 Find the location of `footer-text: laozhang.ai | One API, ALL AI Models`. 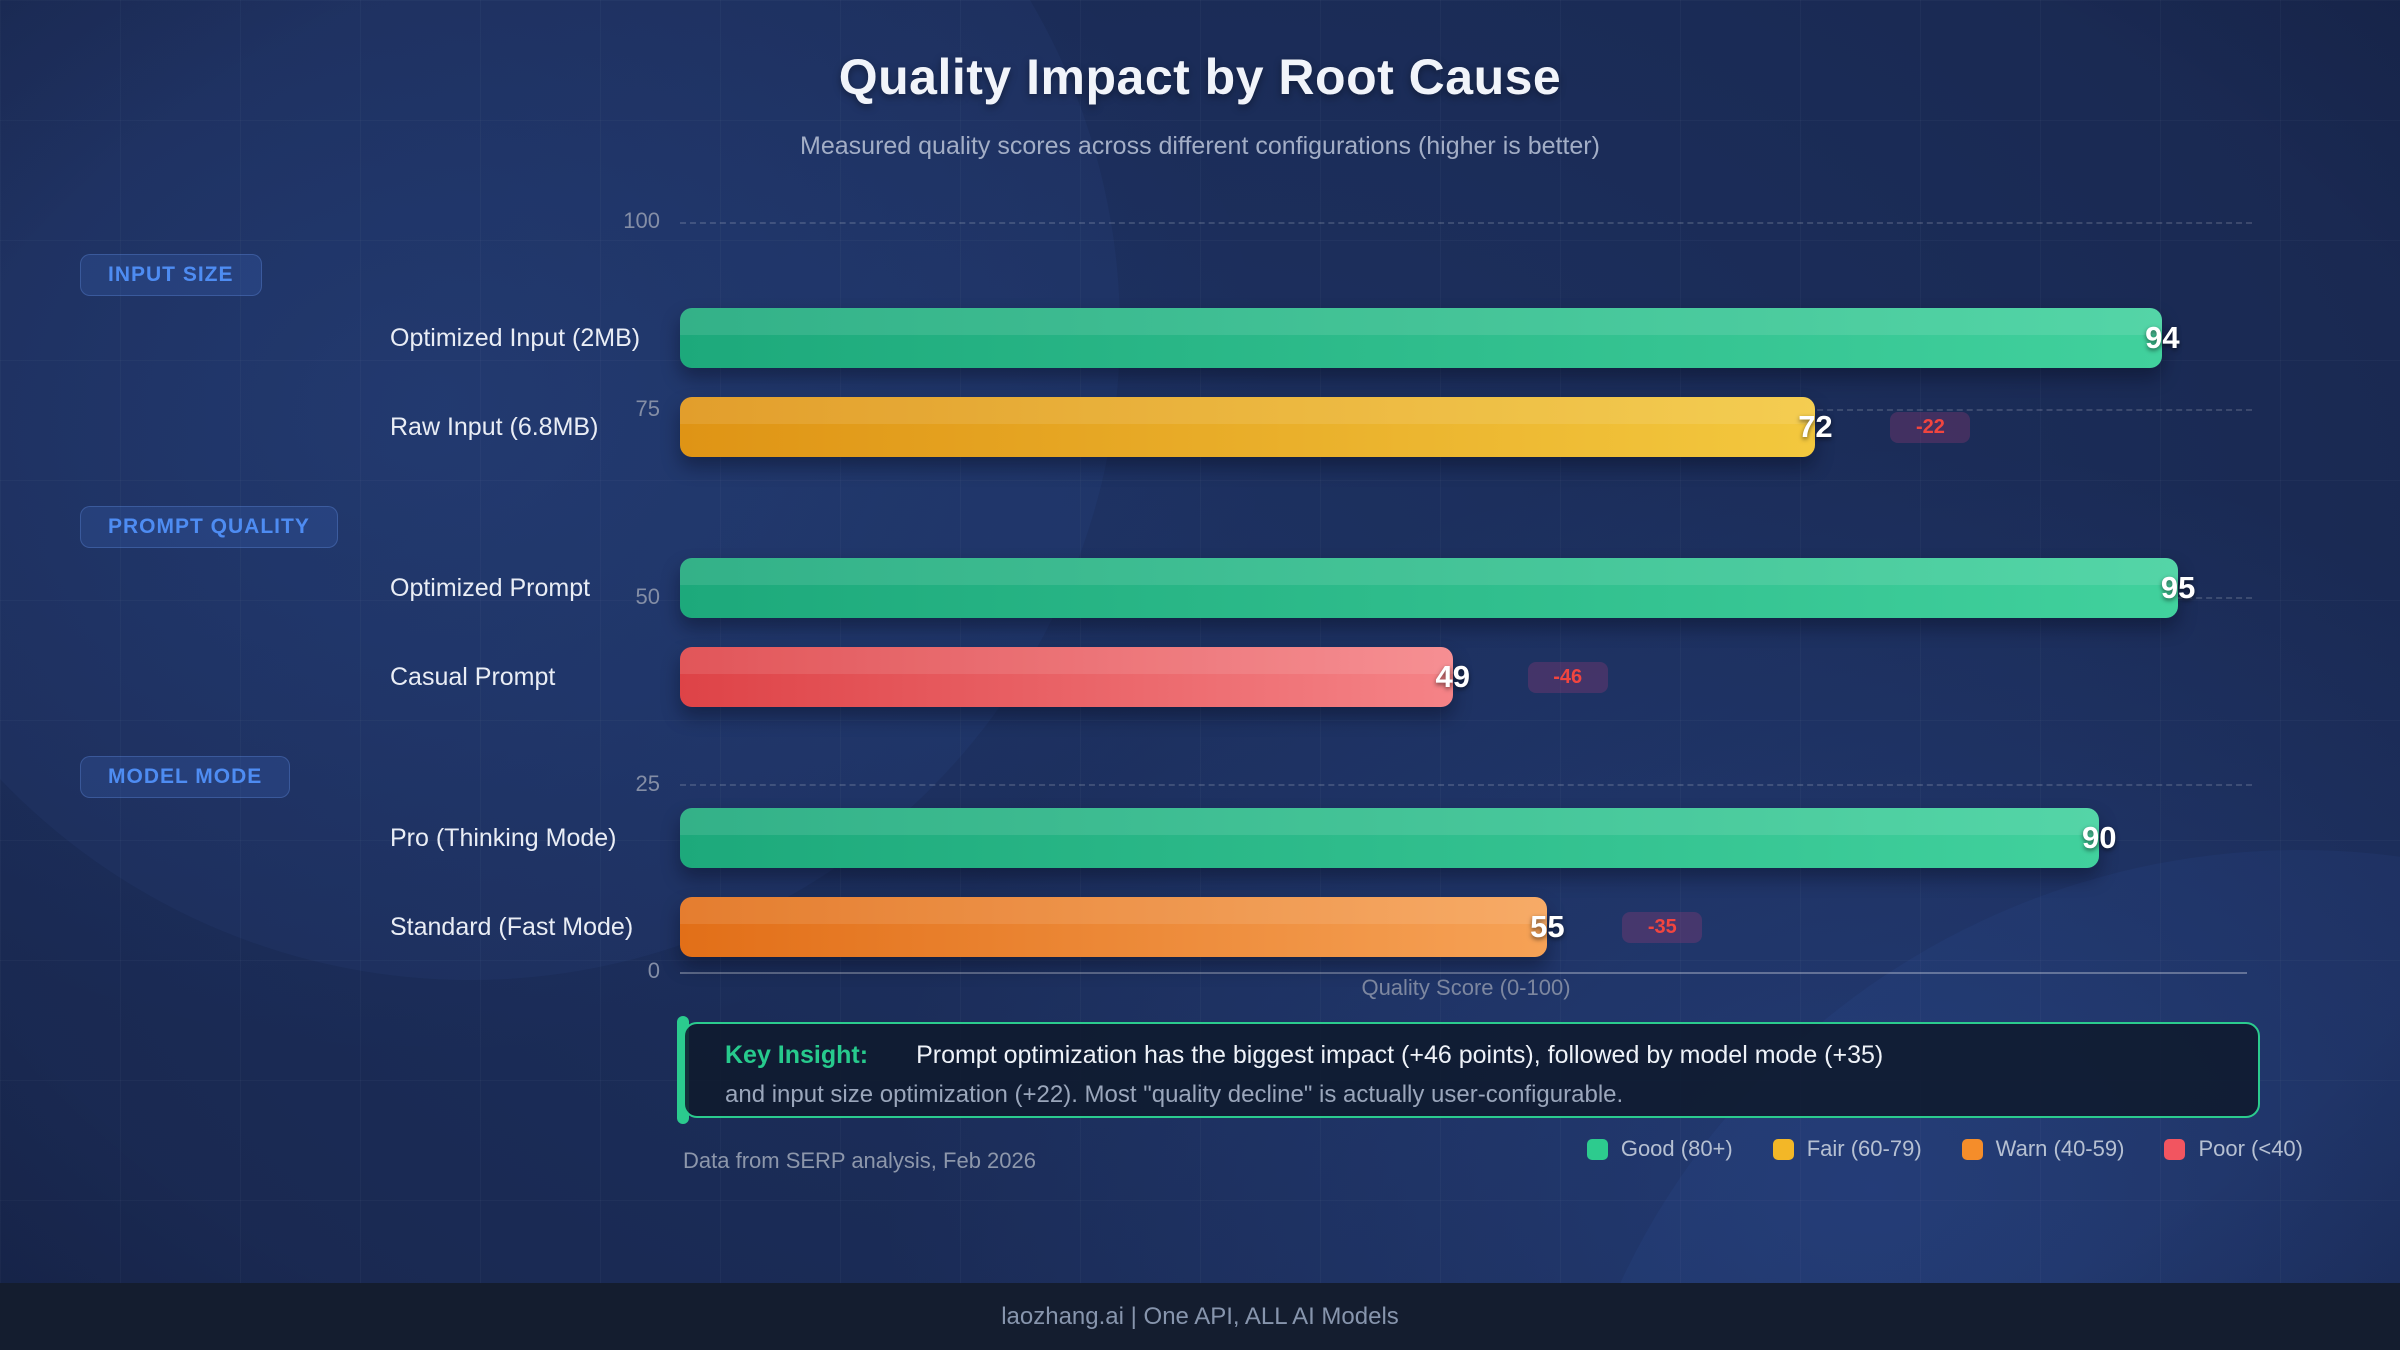

footer-text: laozhang.ai | One API, ALL AI Models is located at coordinates (1200, 1316).